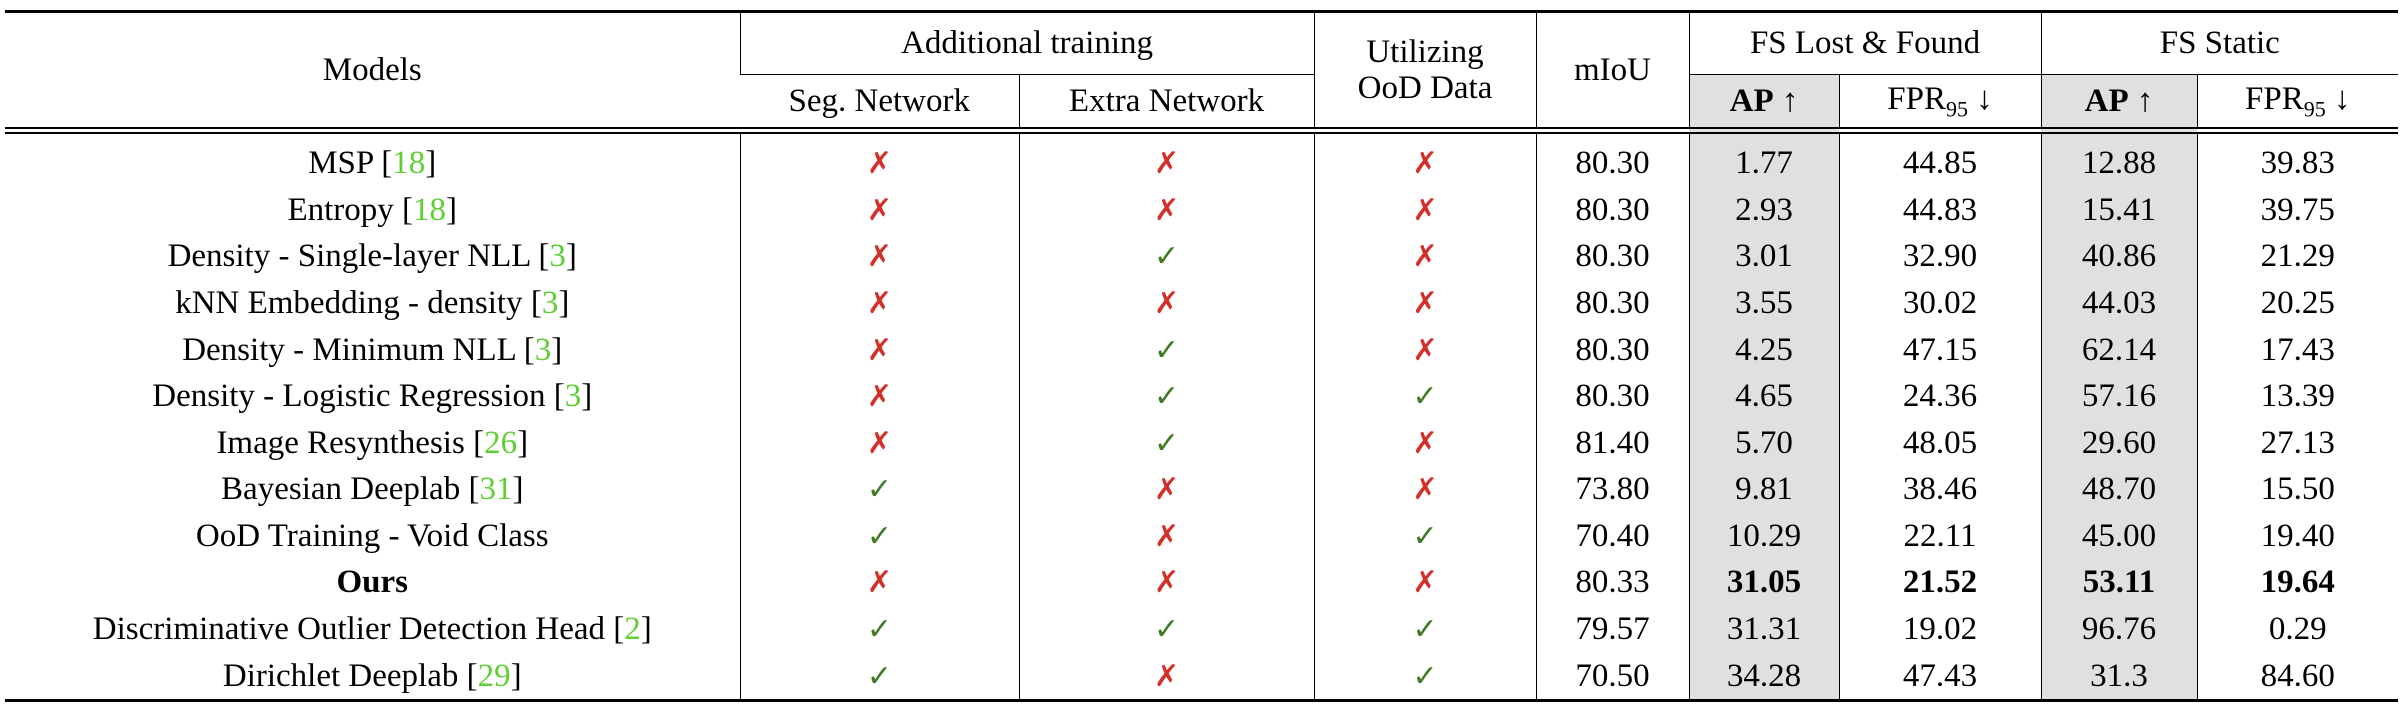 The width and height of the screenshot is (2401, 725). Describe the element at coordinates (2297, 303) in the screenshot. I see `metric-cell: 20.25` at that location.